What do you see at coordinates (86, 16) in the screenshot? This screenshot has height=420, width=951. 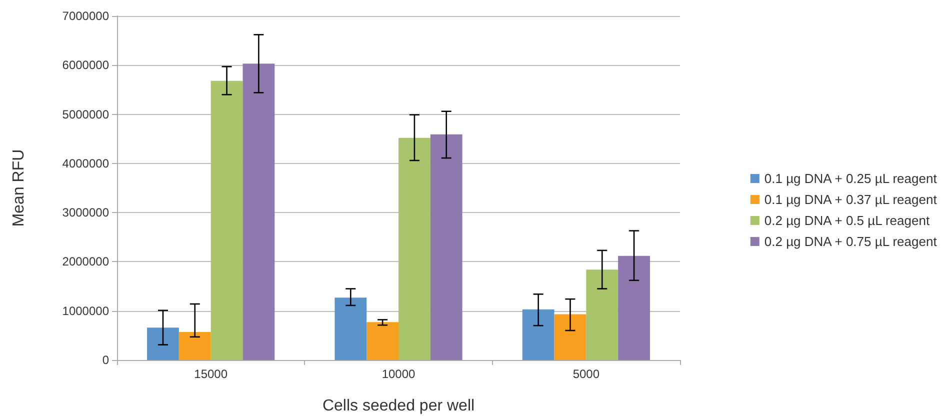 I see `y-tick-label: 7000000` at bounding box center [86, 16].